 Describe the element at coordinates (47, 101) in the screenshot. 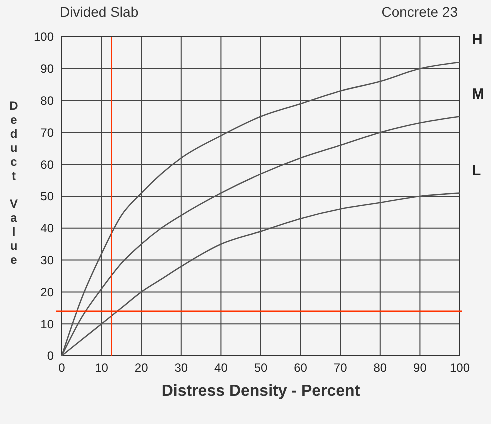

I see `y-tick-label: 80` at that location.